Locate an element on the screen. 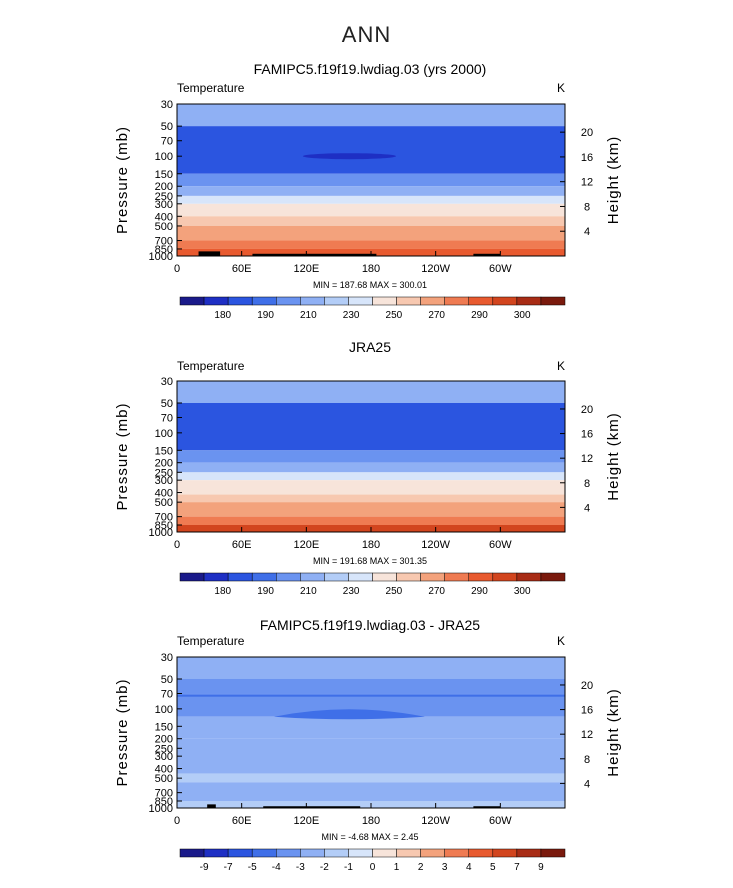  chart-title: JRA25 is located at coordinates (370, 347).